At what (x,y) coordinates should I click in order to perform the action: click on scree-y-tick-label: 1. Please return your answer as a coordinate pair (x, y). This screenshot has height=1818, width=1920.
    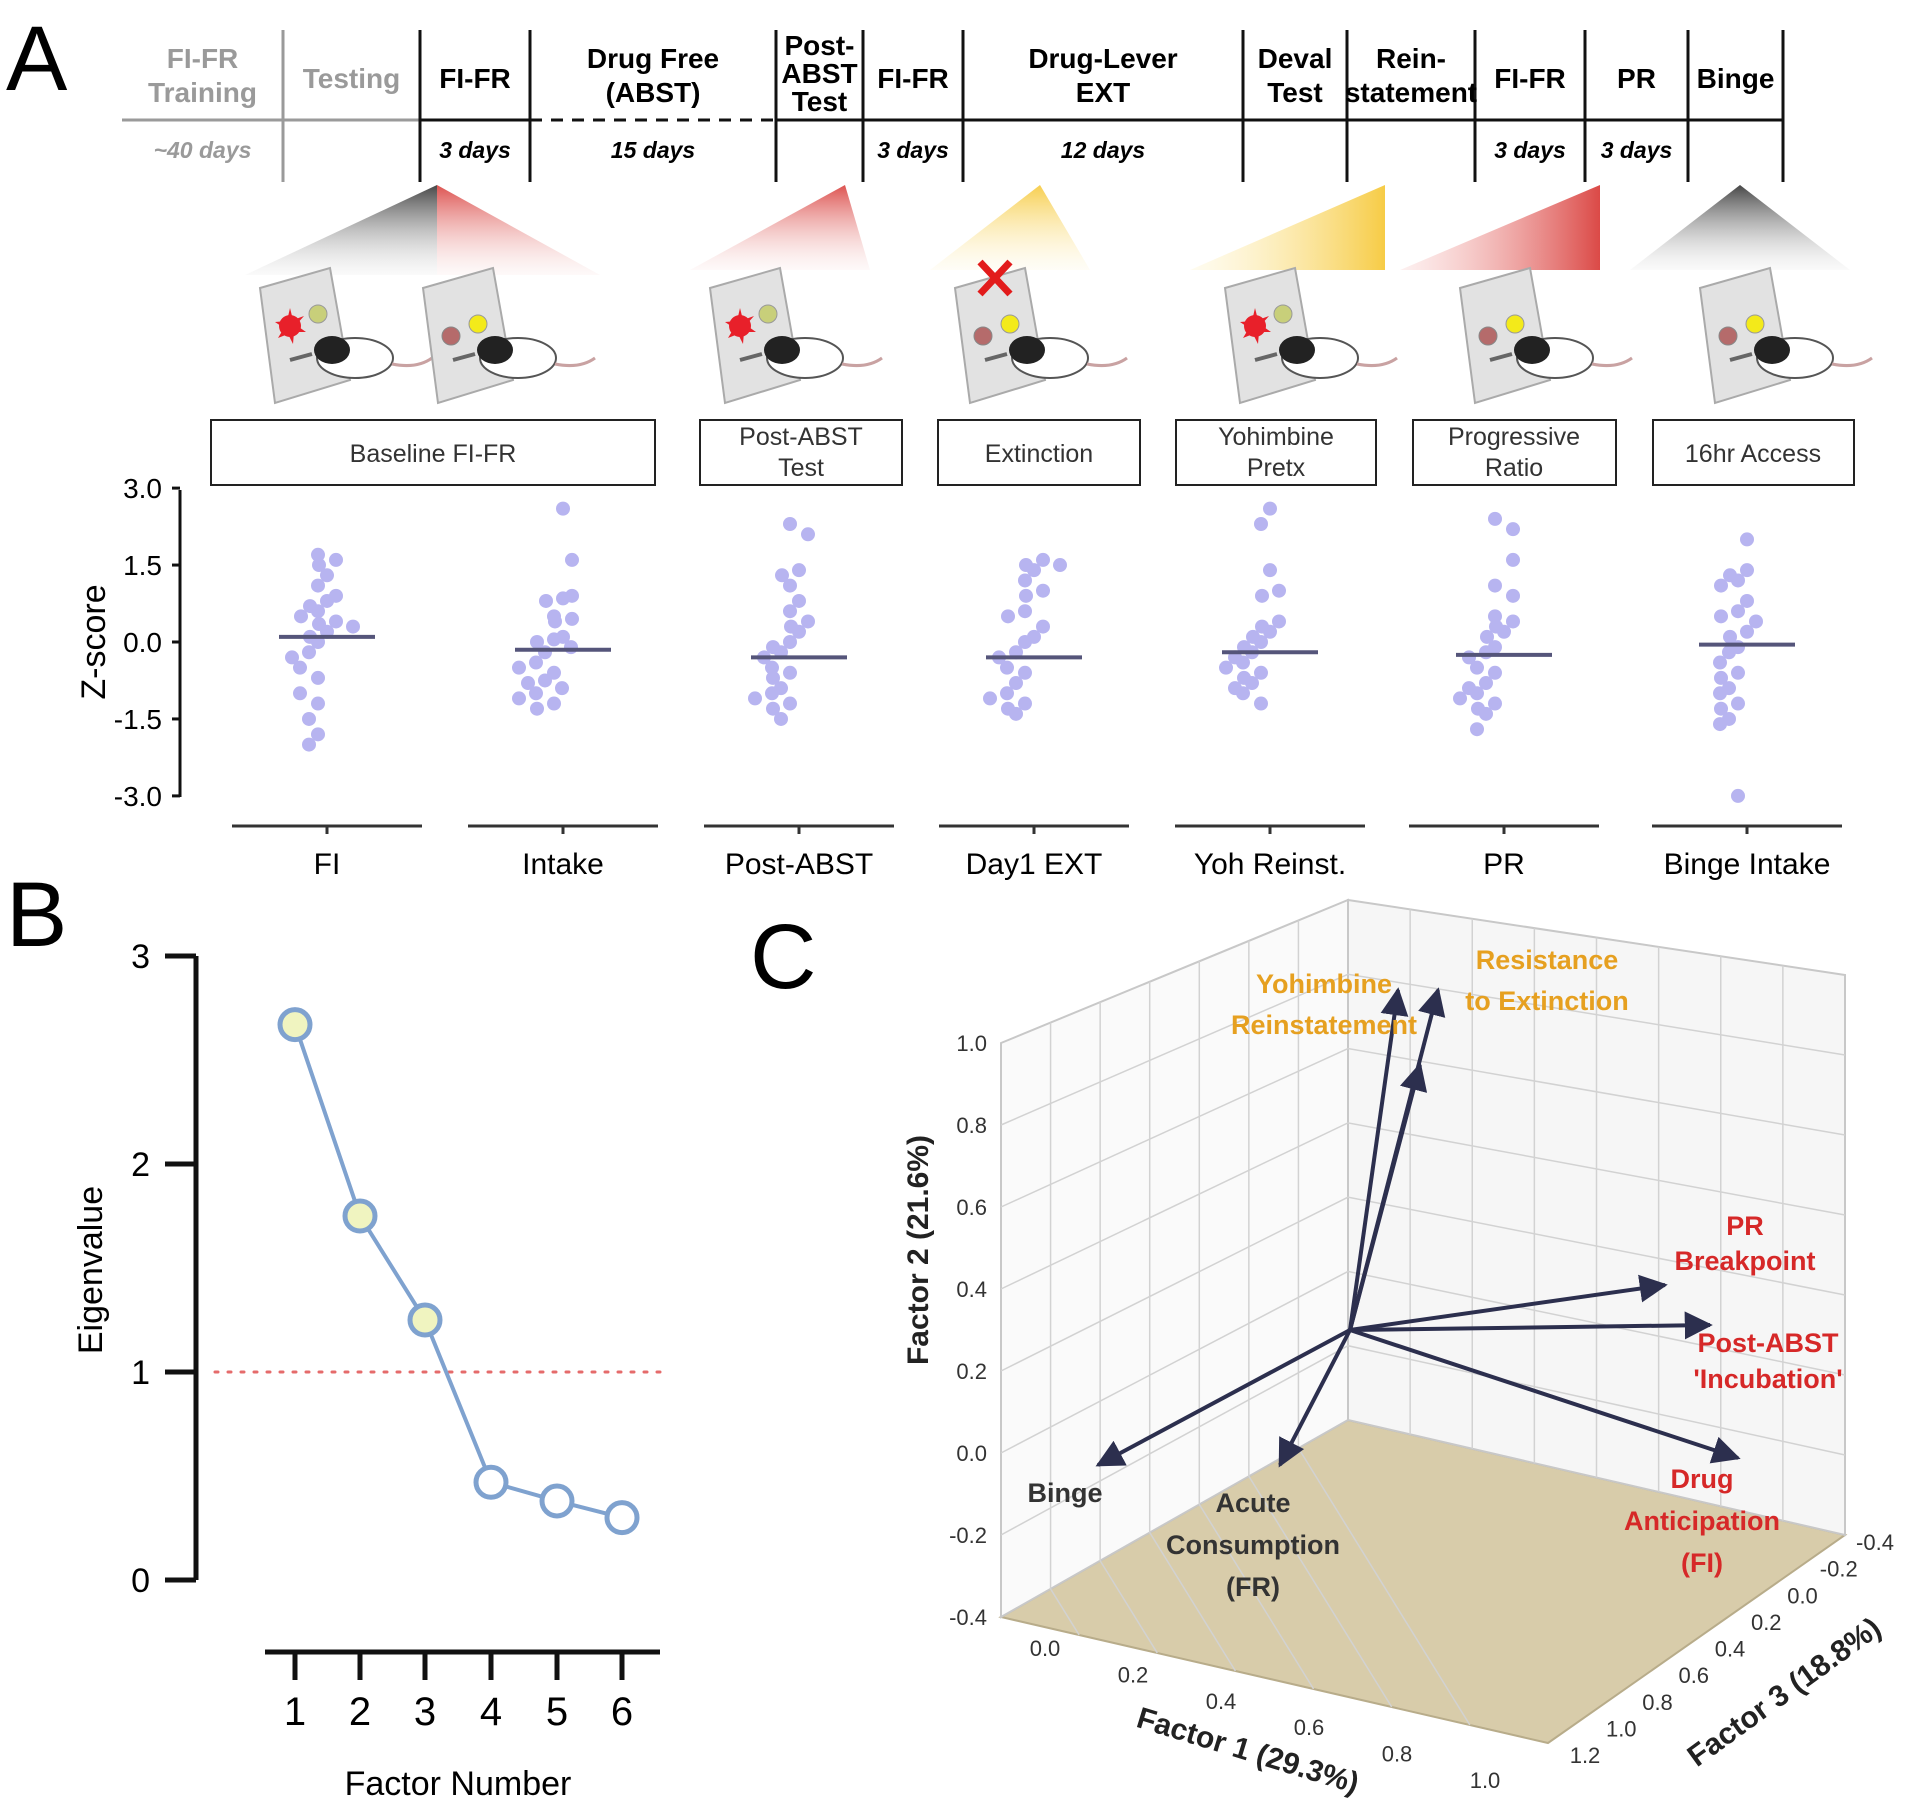
    Looking at the image, I should click on (140, 1373).